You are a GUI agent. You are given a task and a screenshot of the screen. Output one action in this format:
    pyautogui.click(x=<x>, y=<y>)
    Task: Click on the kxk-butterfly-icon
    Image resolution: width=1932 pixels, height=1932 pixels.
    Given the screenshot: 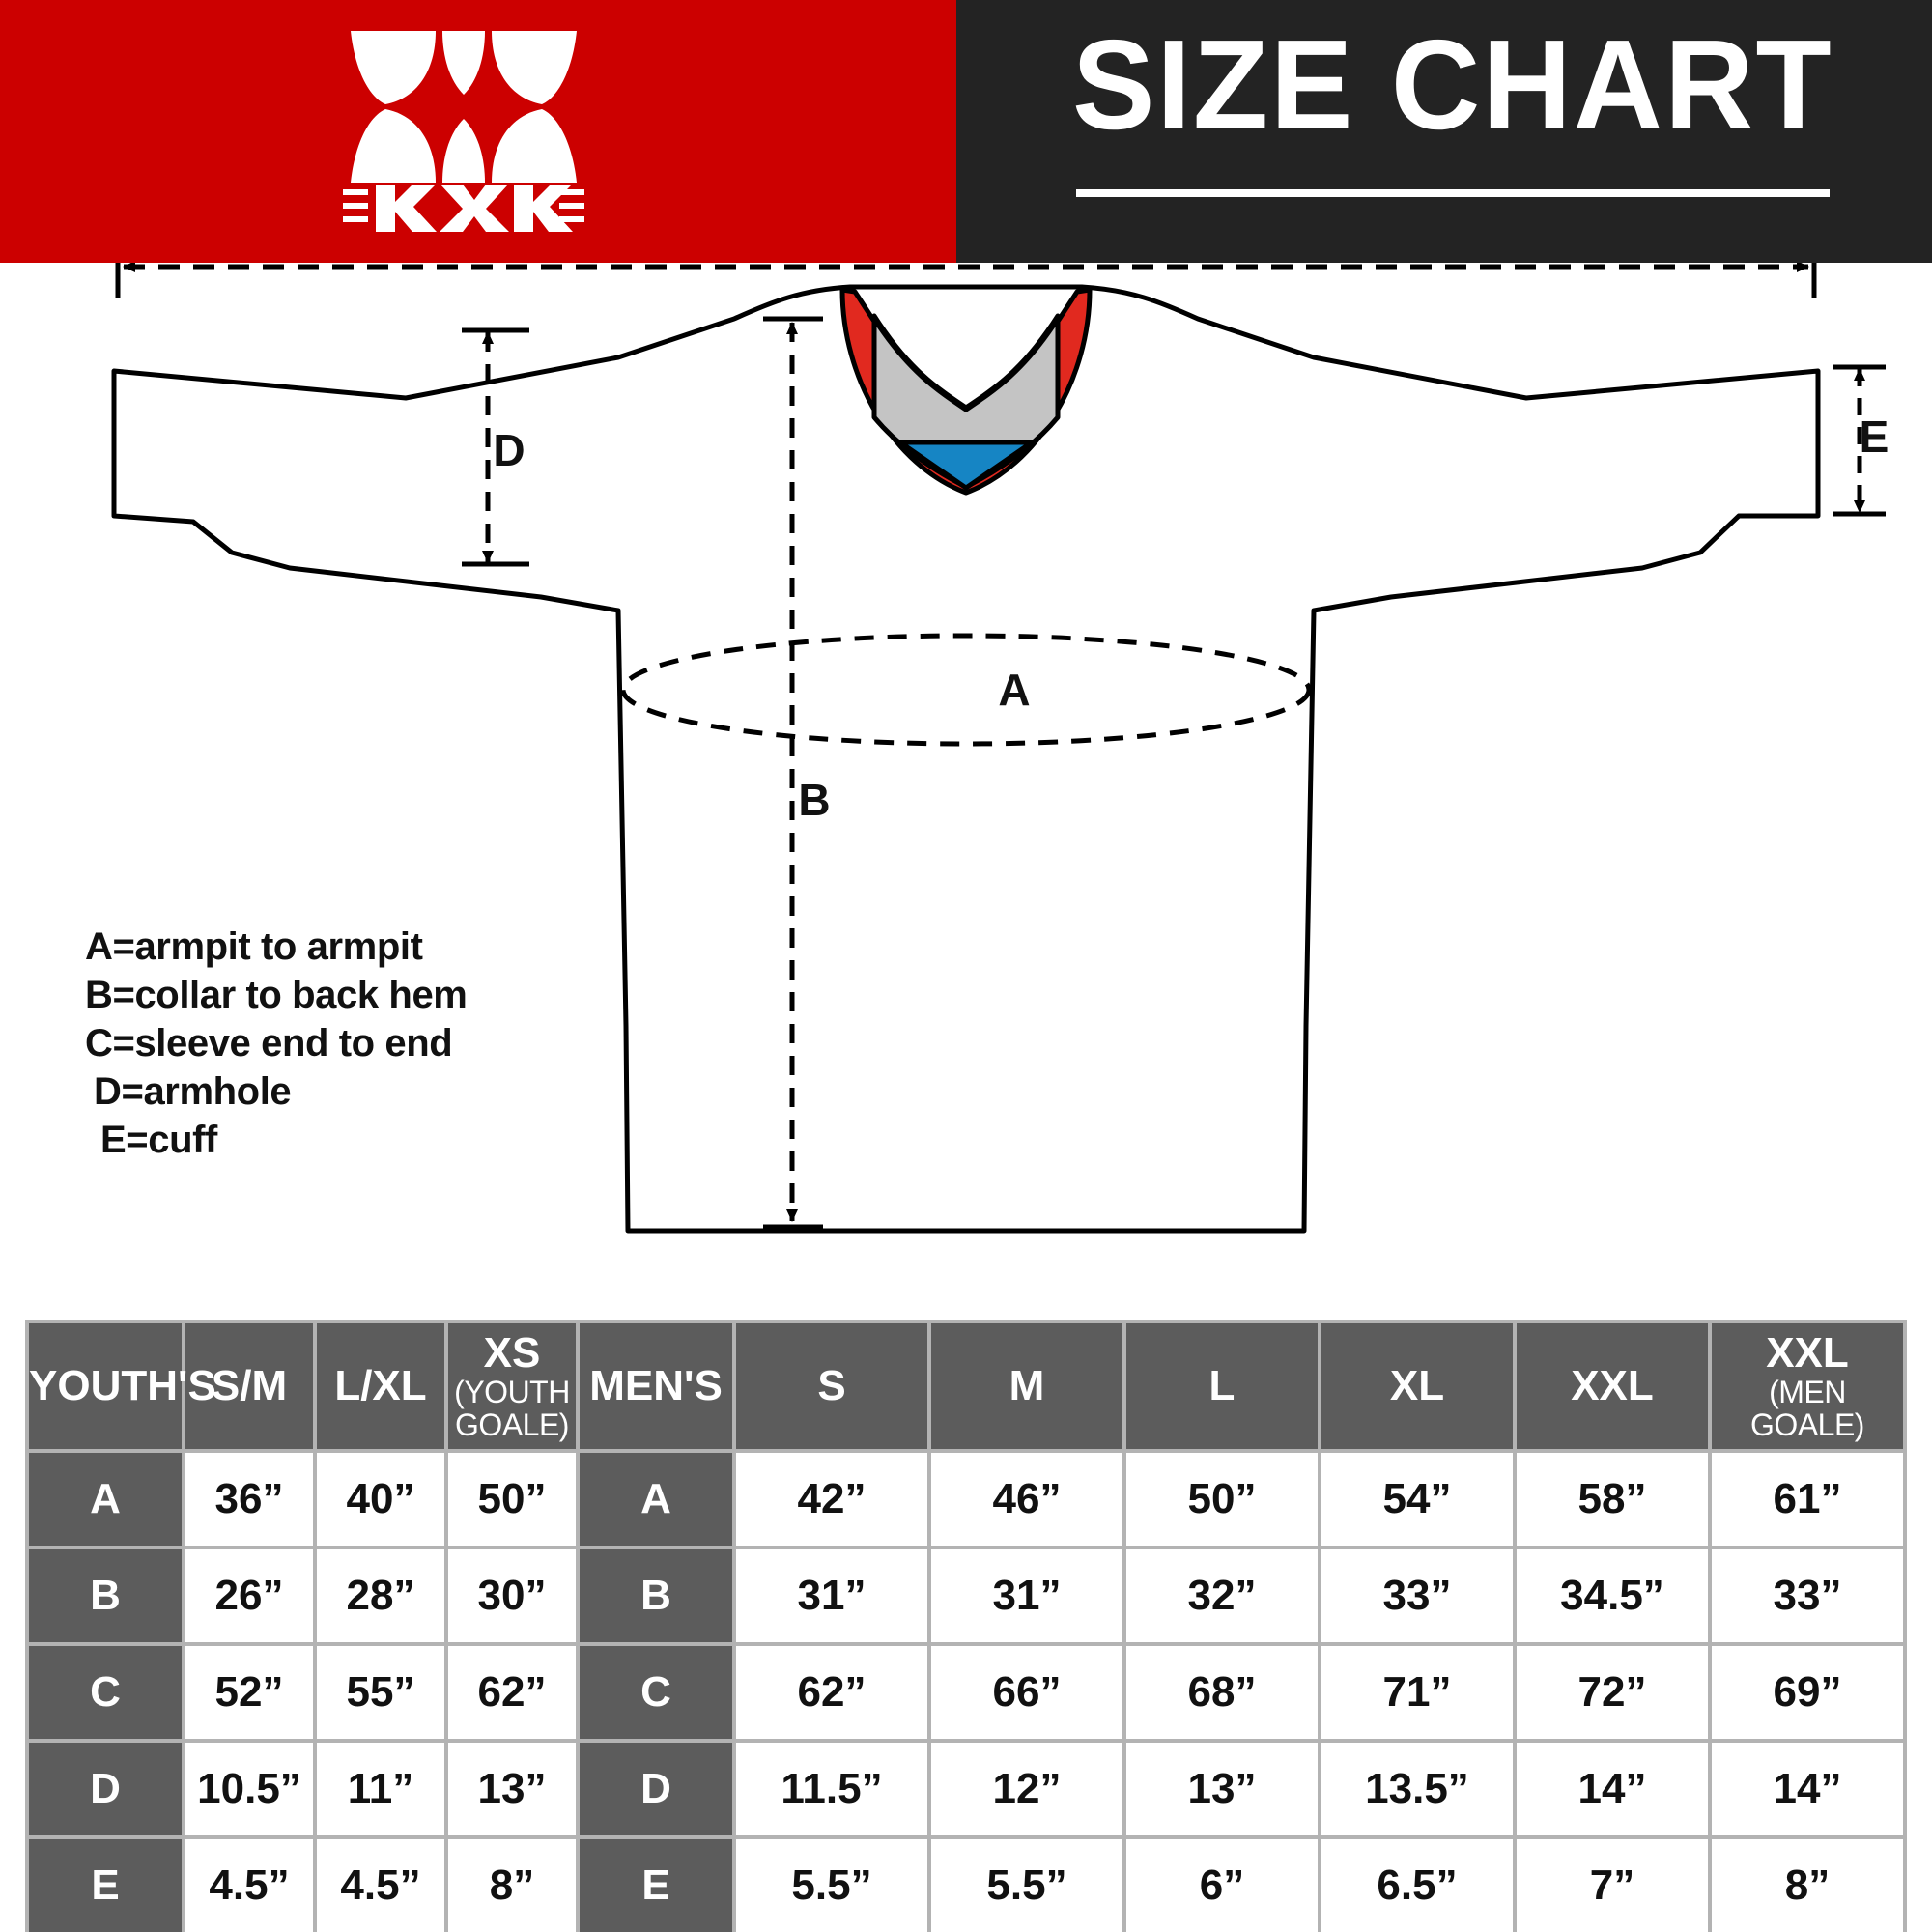 What is the action you would take?
    pyautogui.click(x=464, y=107)
    